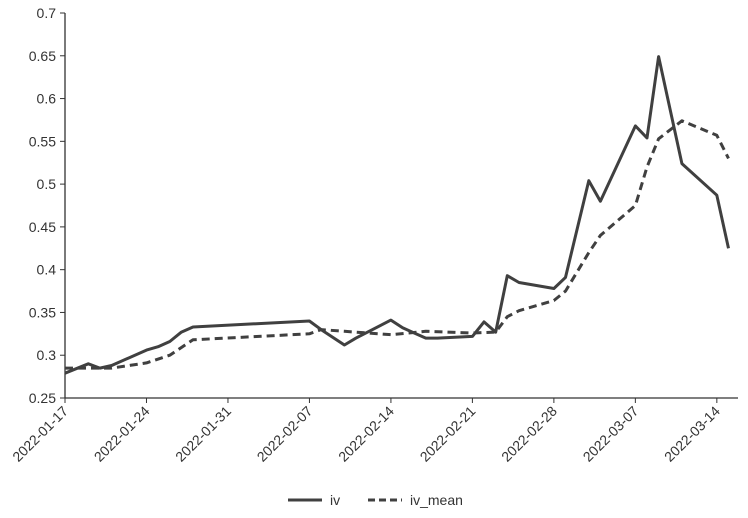 The height and width of the screenshot is (518, 748). What do you see at coordinates (448, 434) in the screenshot?
I see `x-tick-label: 2022-02-21` at bounding box center [448, 434].